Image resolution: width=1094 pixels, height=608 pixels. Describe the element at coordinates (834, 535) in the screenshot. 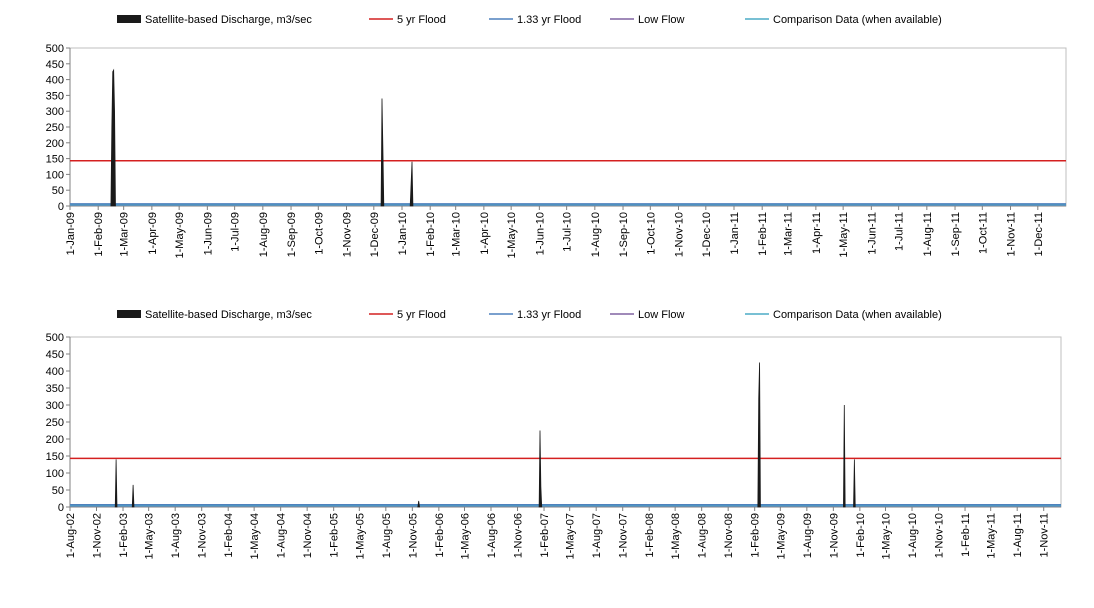

I see `x-tick-label: 1-Nov-09` at that location.